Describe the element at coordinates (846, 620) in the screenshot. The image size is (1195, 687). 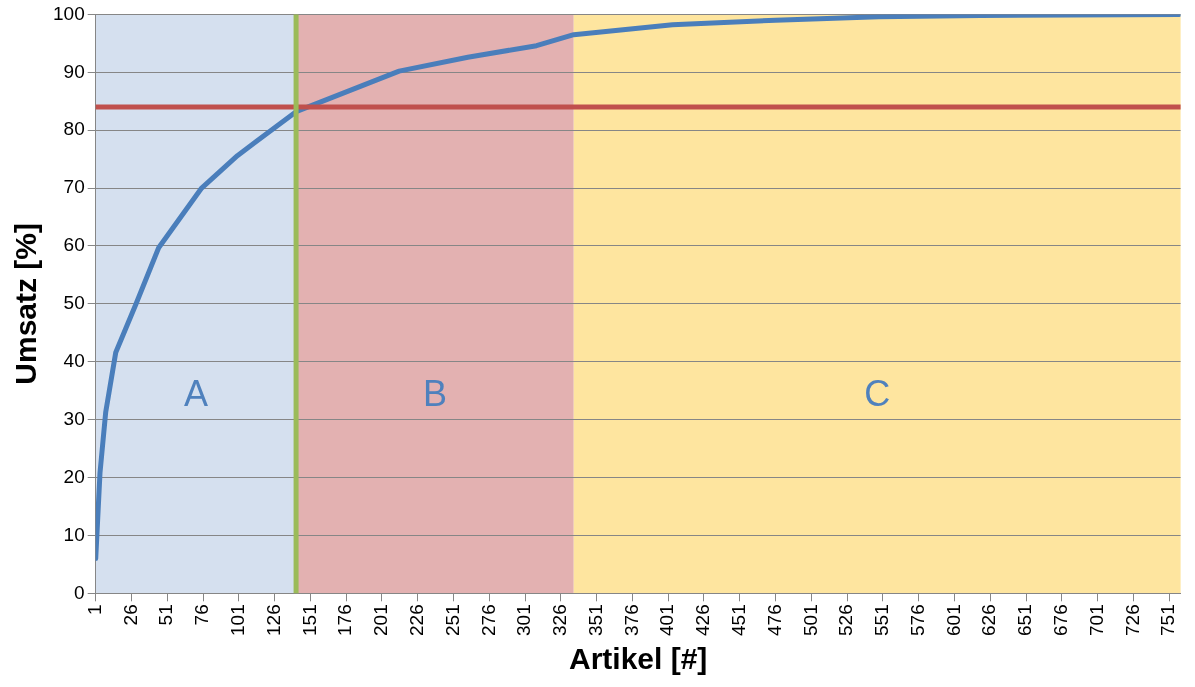
I see `x-tick-label: 526` at that location.